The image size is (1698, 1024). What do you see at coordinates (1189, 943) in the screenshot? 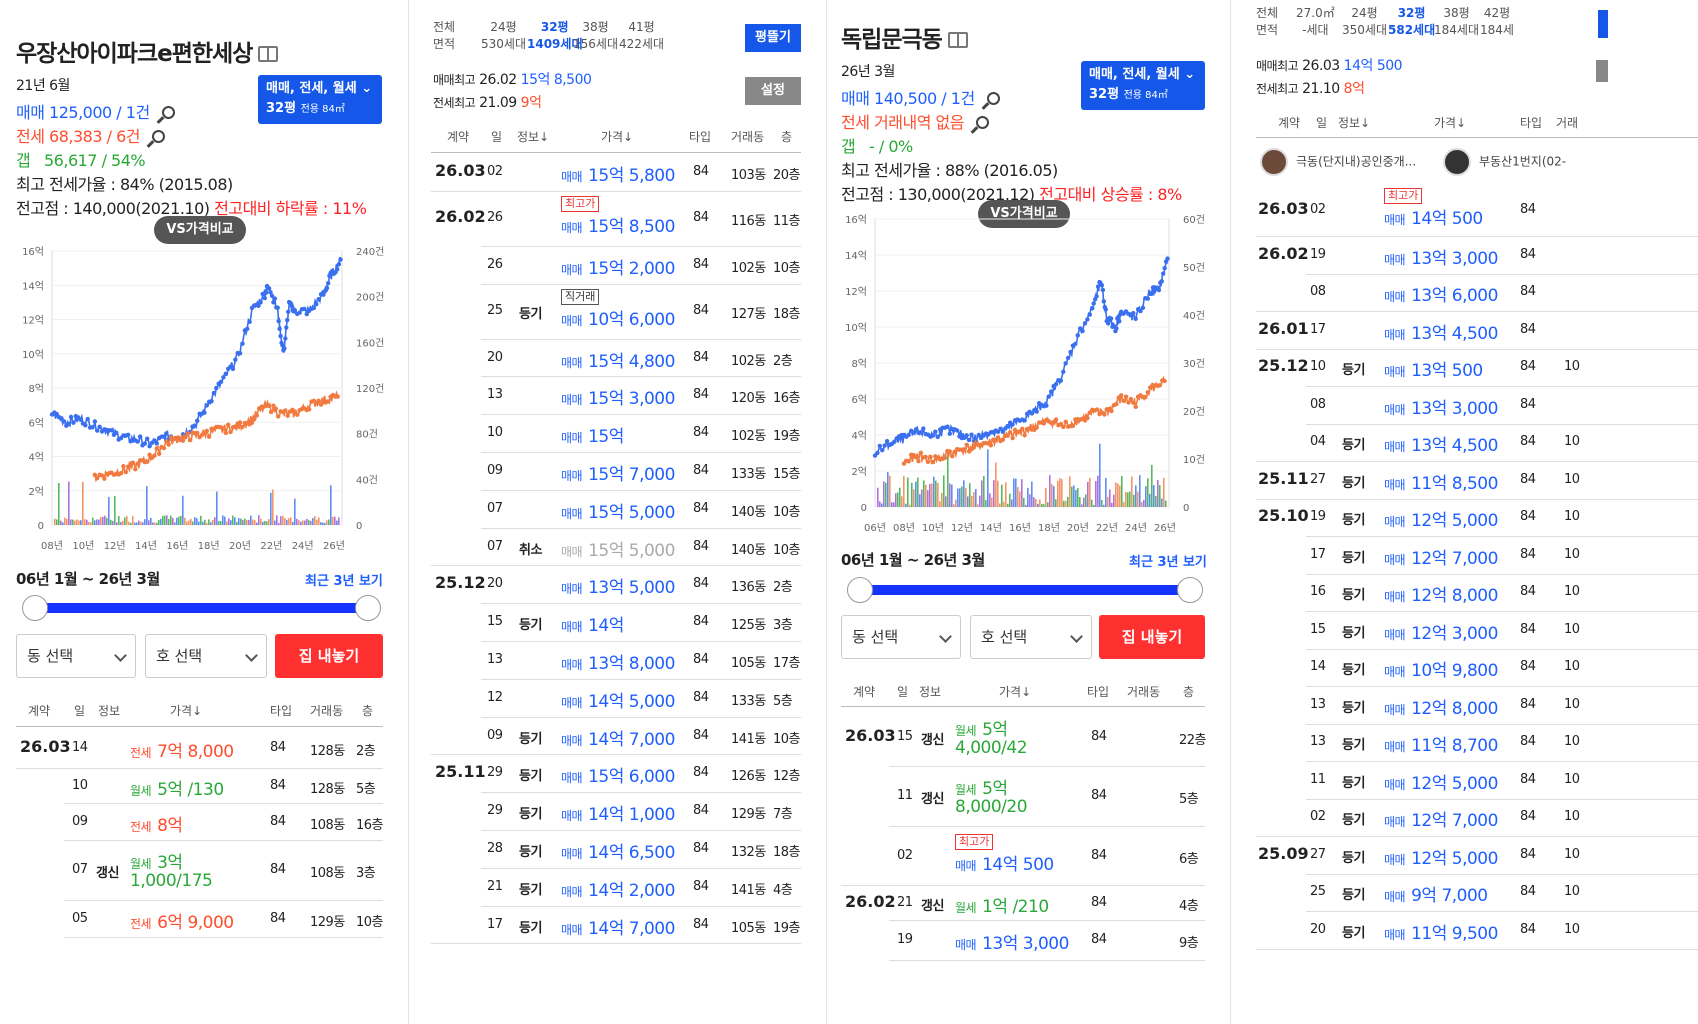
I see `row-floor: 9층` at bounding box center [1189, 943].